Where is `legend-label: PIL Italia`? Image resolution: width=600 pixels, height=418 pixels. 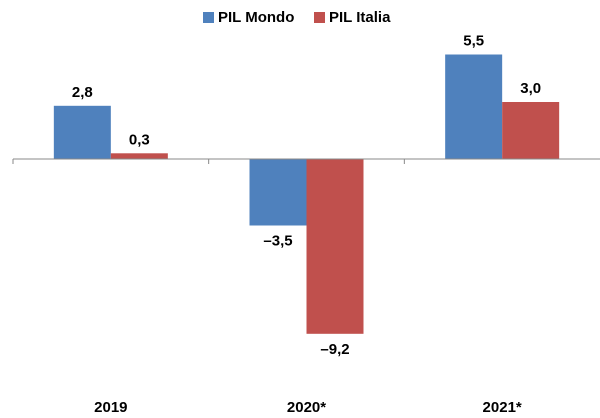 legend-label: PIL Italia is located at coordinates (360, 17).